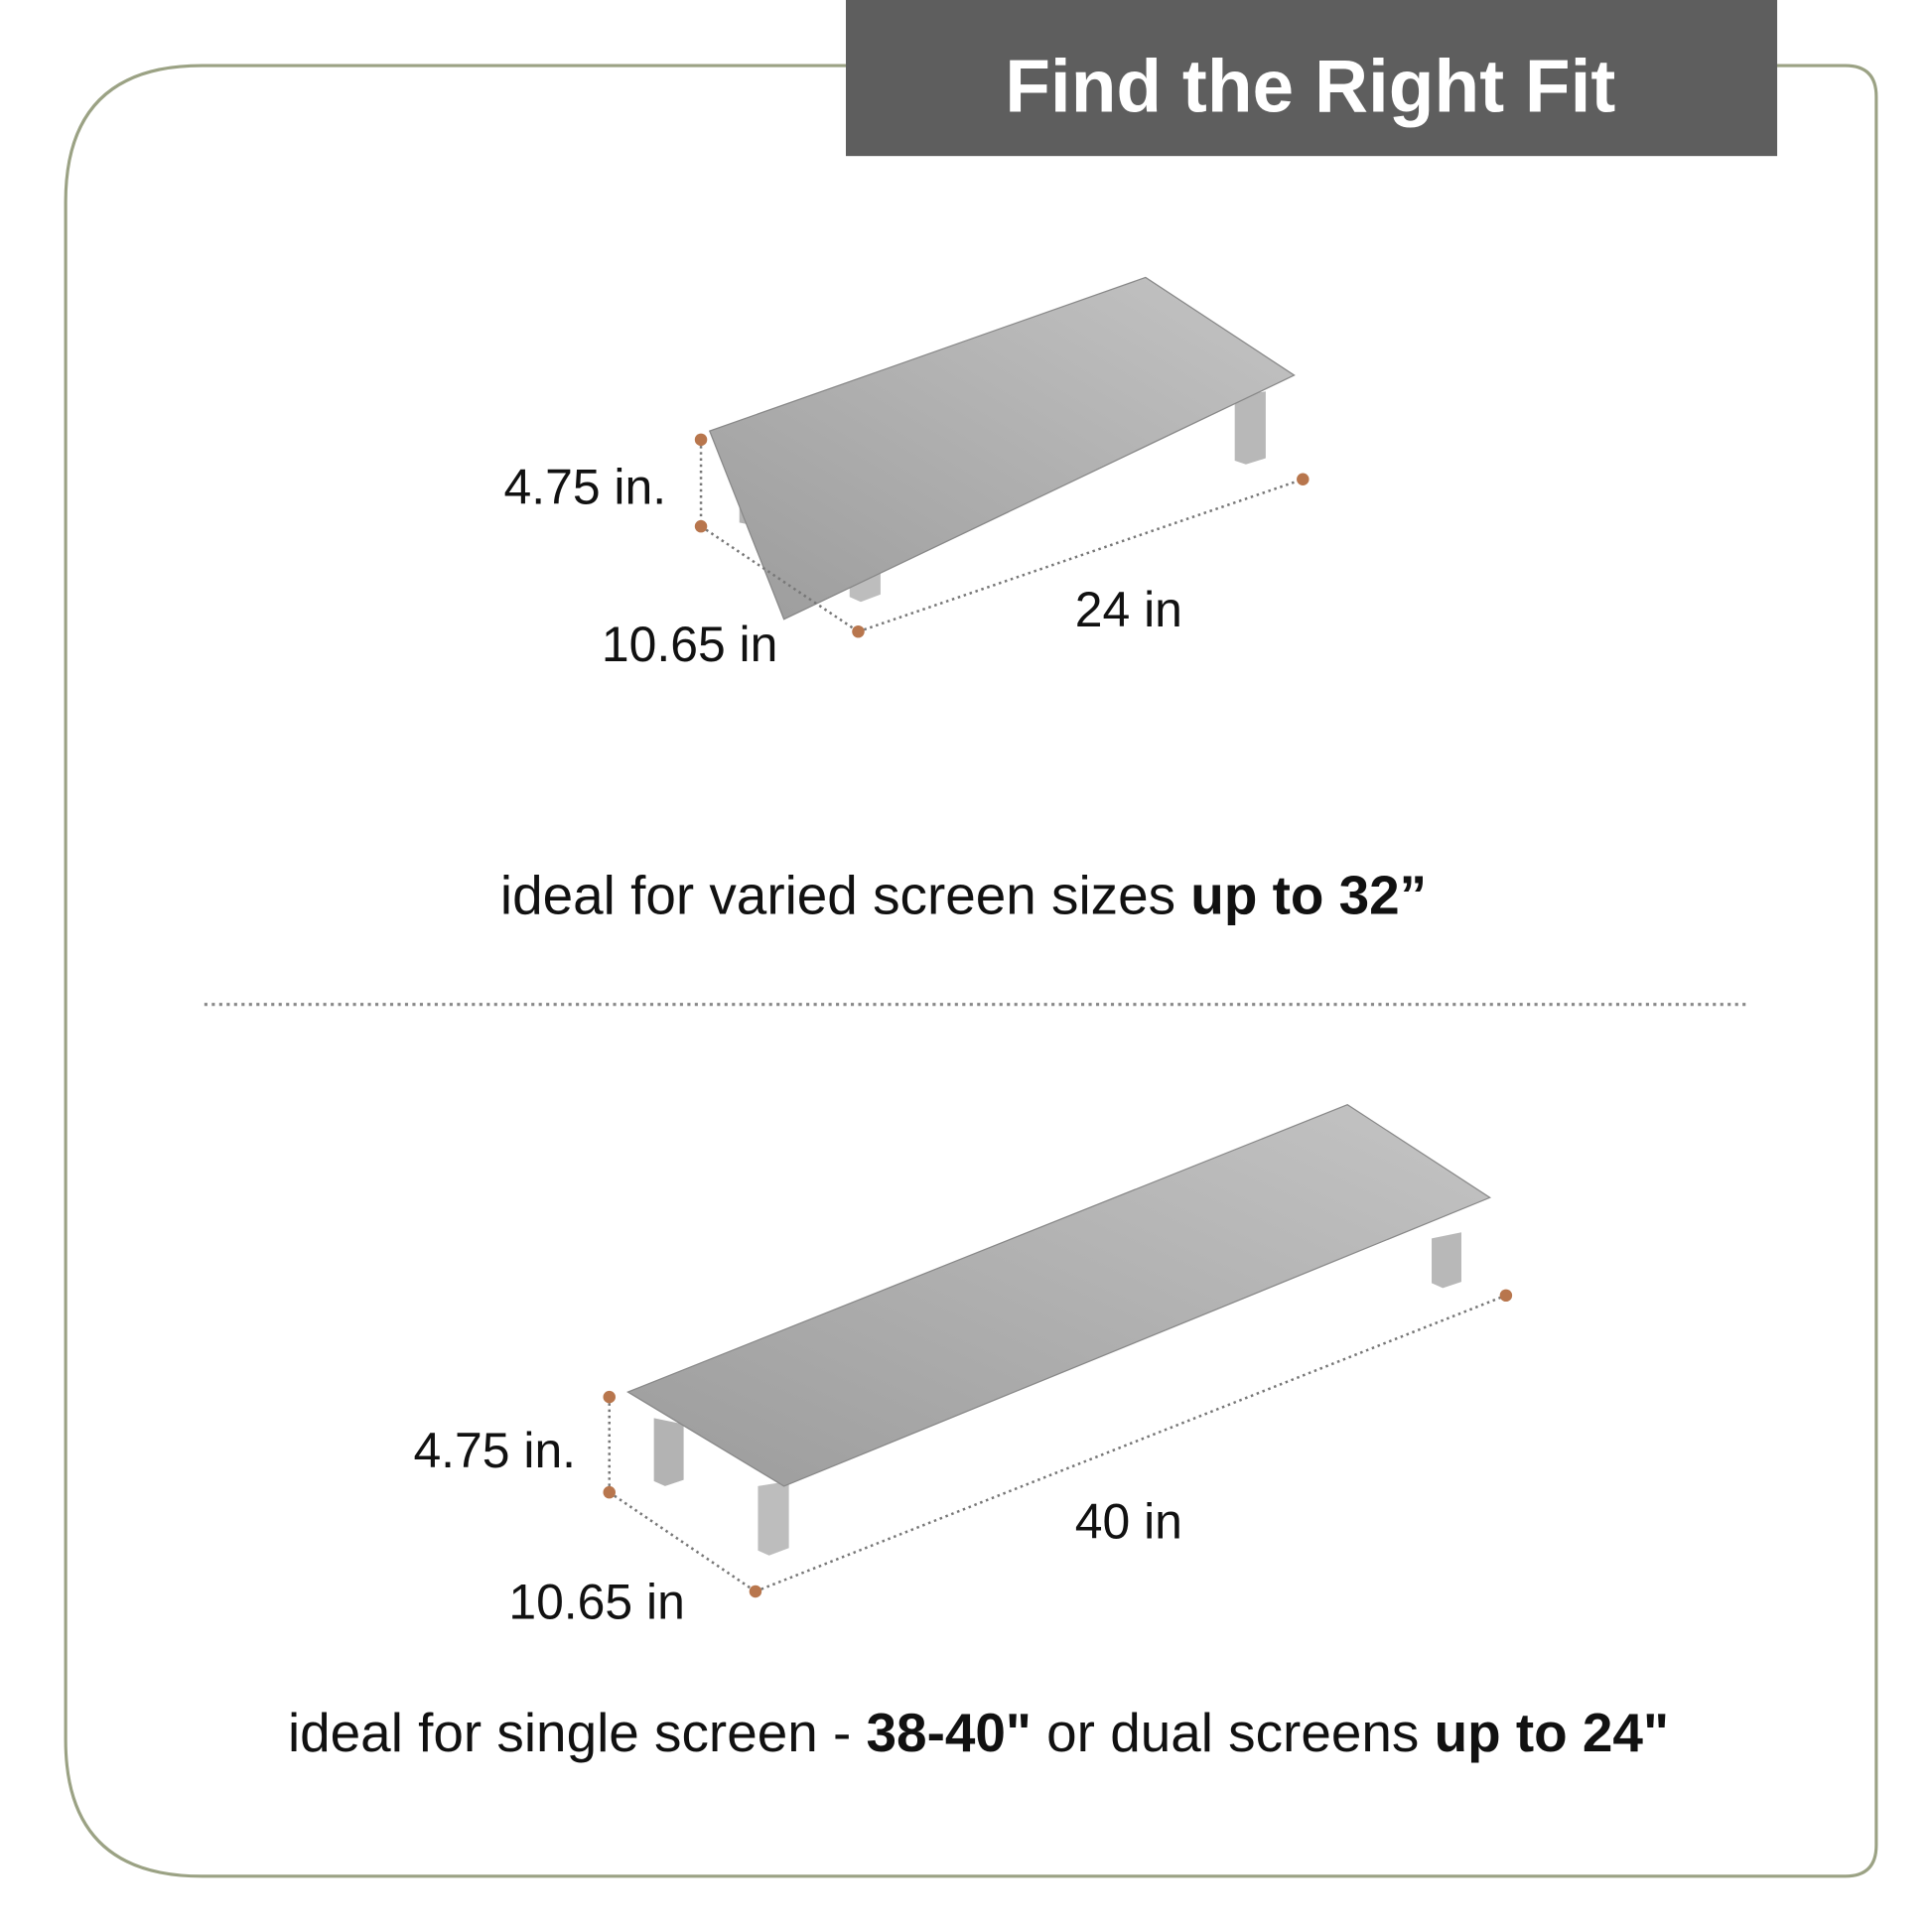 The width and height of the screenshot is (1932, 1932). Describe the element at coordinates (596, 1602) in the screenshot. I see `depth-label-40in: 10.65 in` at that location.